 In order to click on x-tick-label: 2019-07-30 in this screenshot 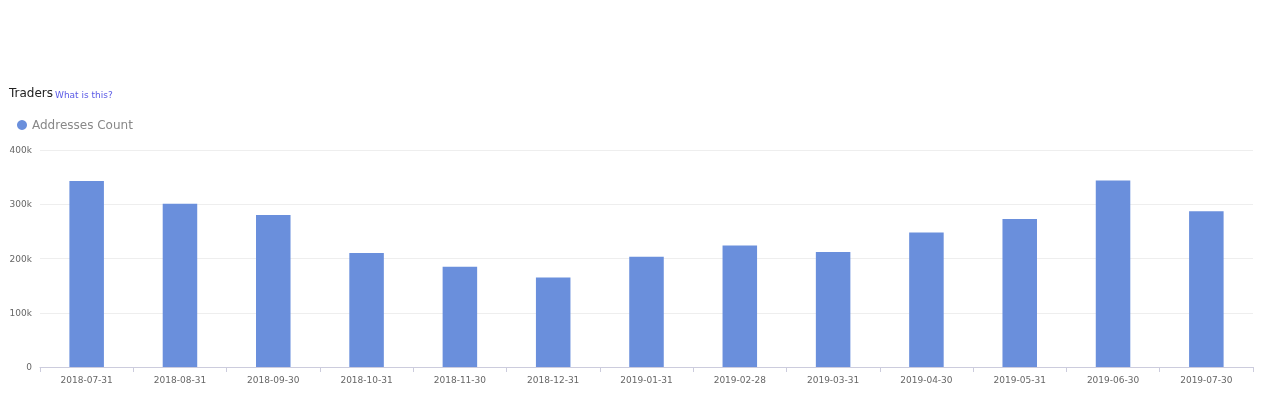, I will do `click(1206, 379)`.